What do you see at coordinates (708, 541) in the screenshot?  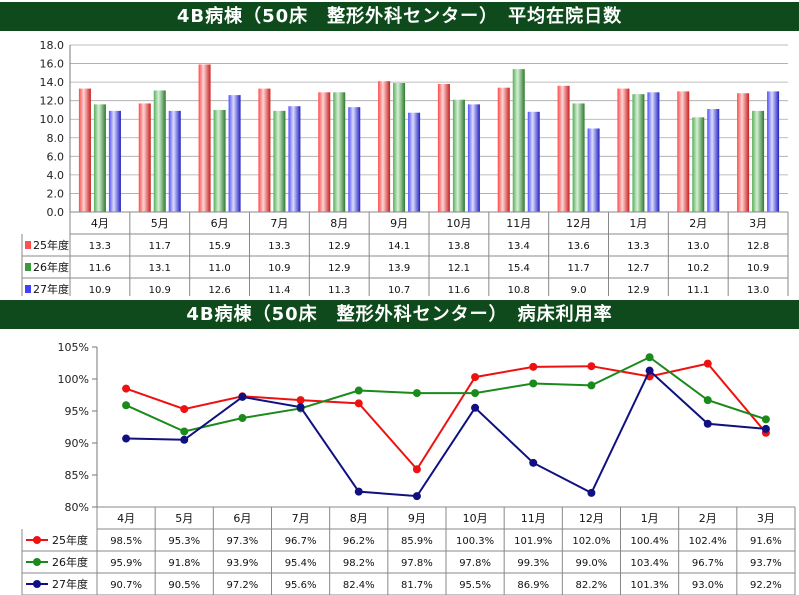 I see `data-label: 102.4%` at bounding box center [708, 541].